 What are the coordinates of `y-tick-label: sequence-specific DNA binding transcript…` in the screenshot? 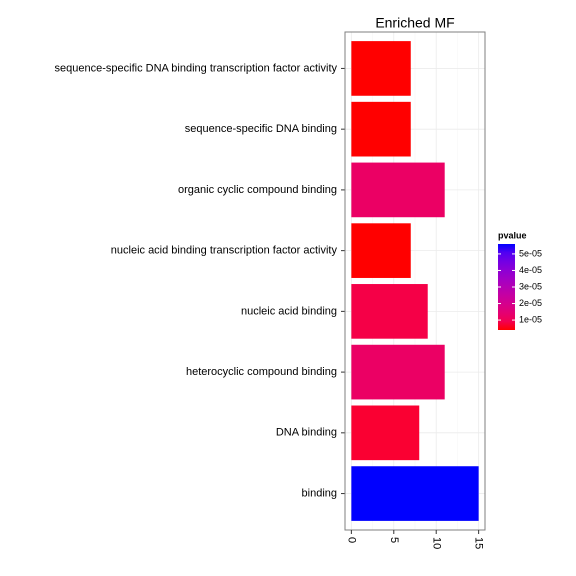 It's located at (196, 68).